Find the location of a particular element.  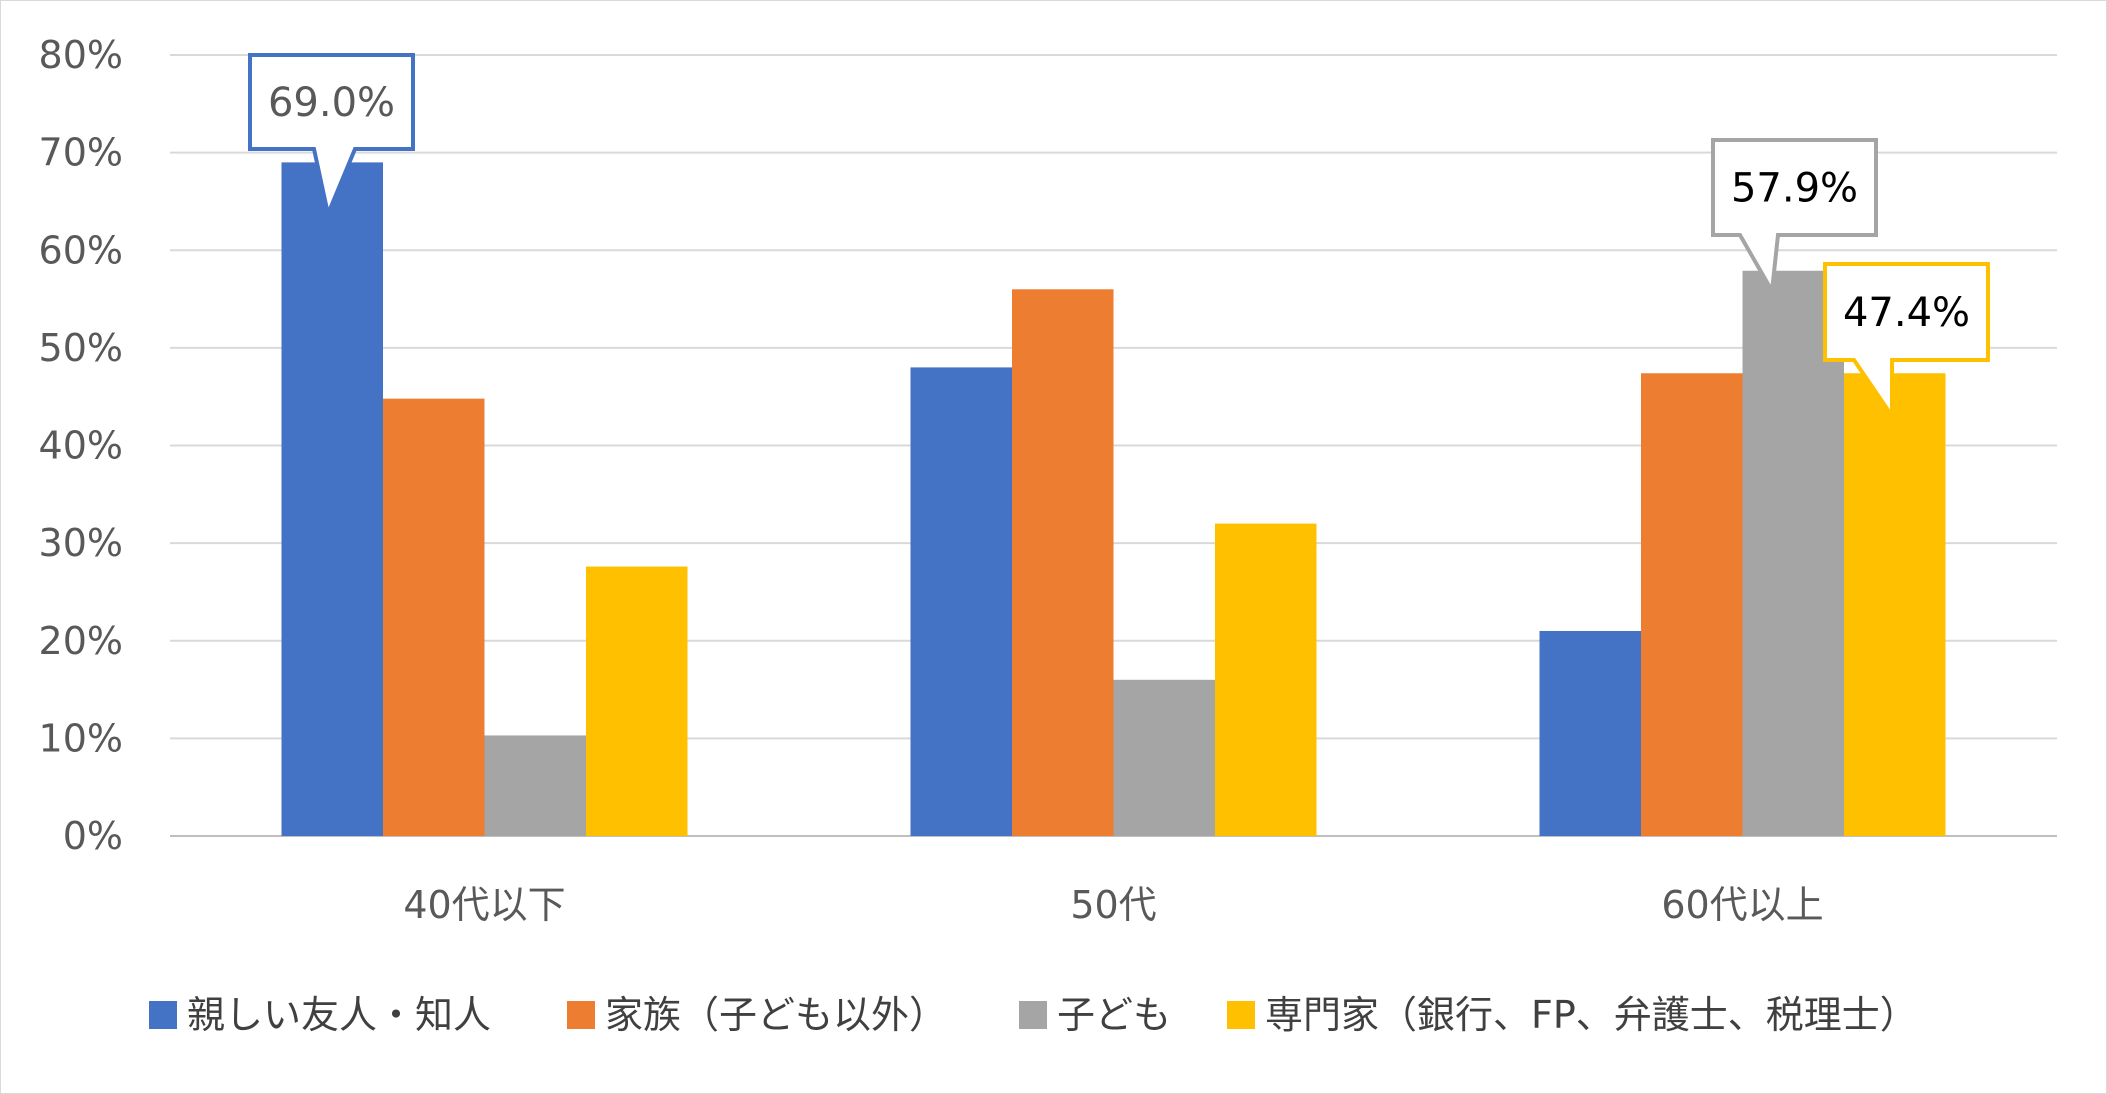

y-tick-label: 70% is located at coordinates (81, 153).